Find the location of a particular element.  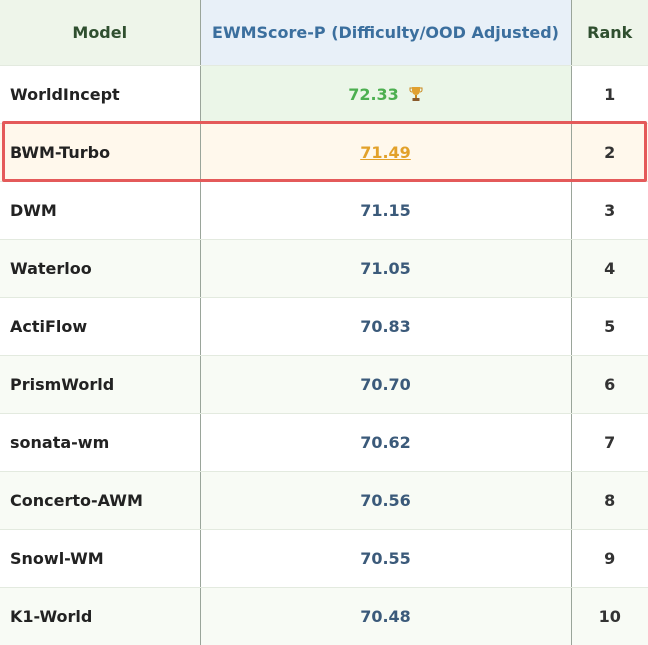

model-name: sonata-wm is located at coordinates (100, 442).